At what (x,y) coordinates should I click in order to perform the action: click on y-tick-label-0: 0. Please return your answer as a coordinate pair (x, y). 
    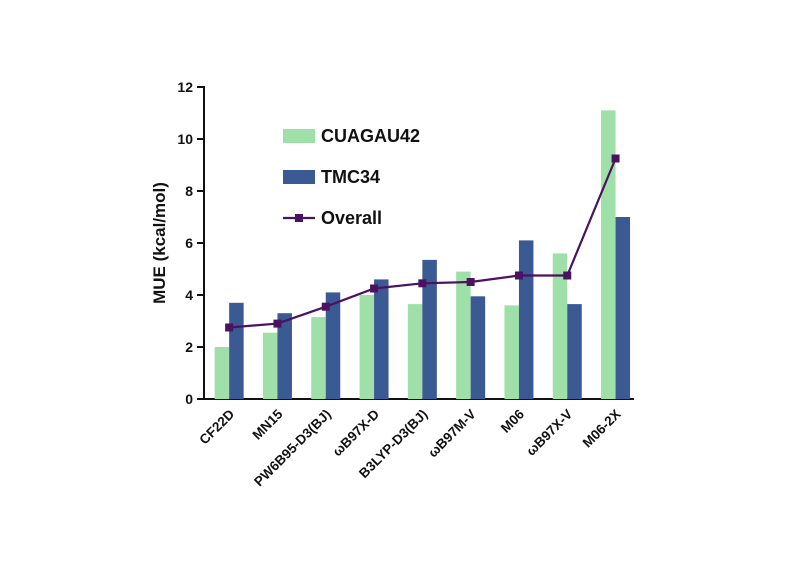
    Looking at the image, I should click on (189, 399).